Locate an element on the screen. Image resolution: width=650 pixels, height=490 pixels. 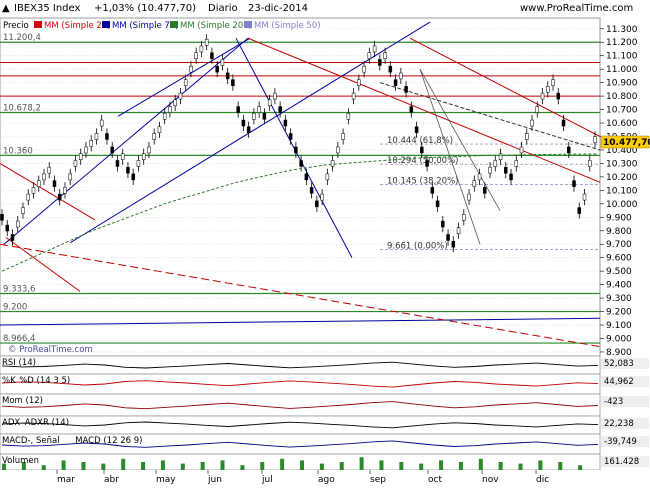
y-tick-label: 9.200 is located at coordinates (619, 313).